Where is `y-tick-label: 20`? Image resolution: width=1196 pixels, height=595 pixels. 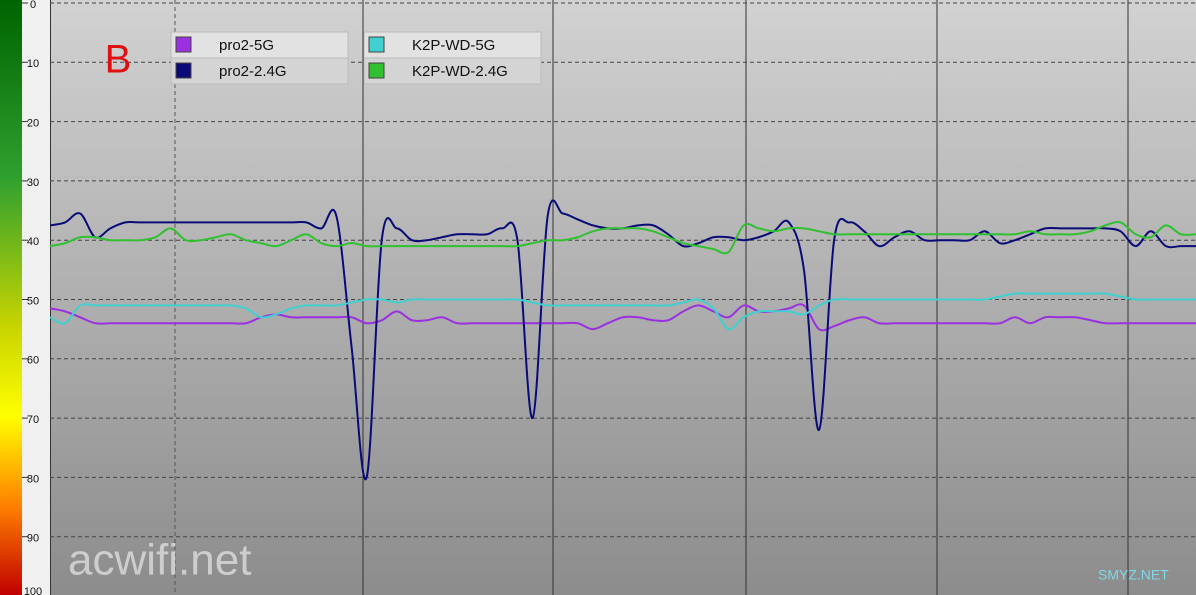 y-tick-label: 20 is located at coordinates (33, 124).